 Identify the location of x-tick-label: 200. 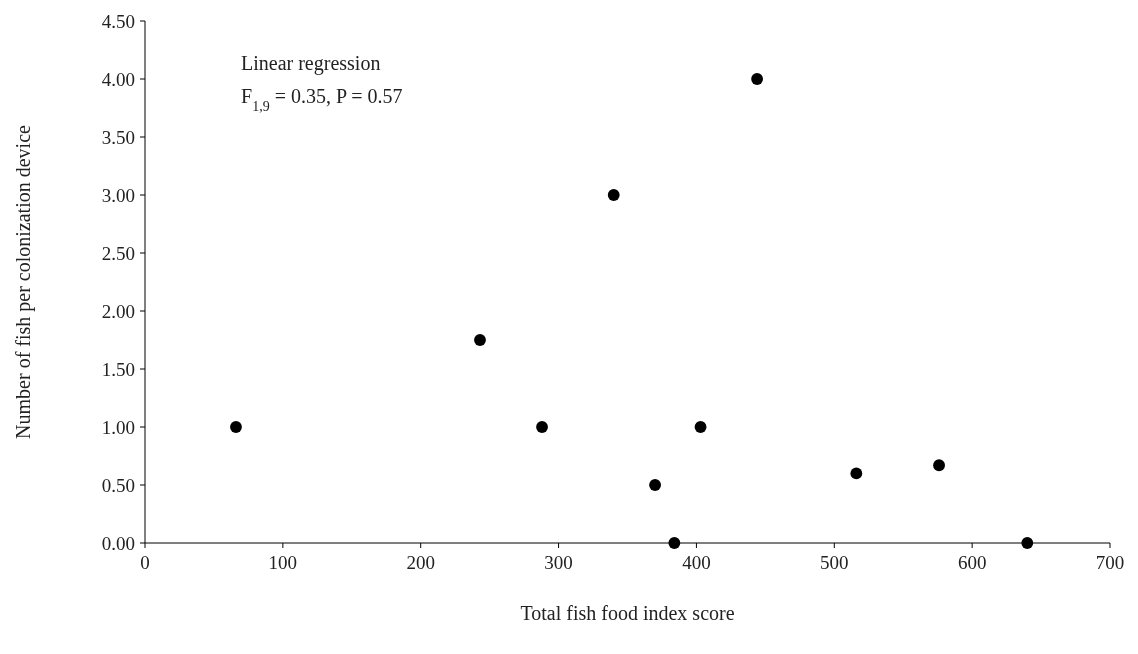
(420, 562).